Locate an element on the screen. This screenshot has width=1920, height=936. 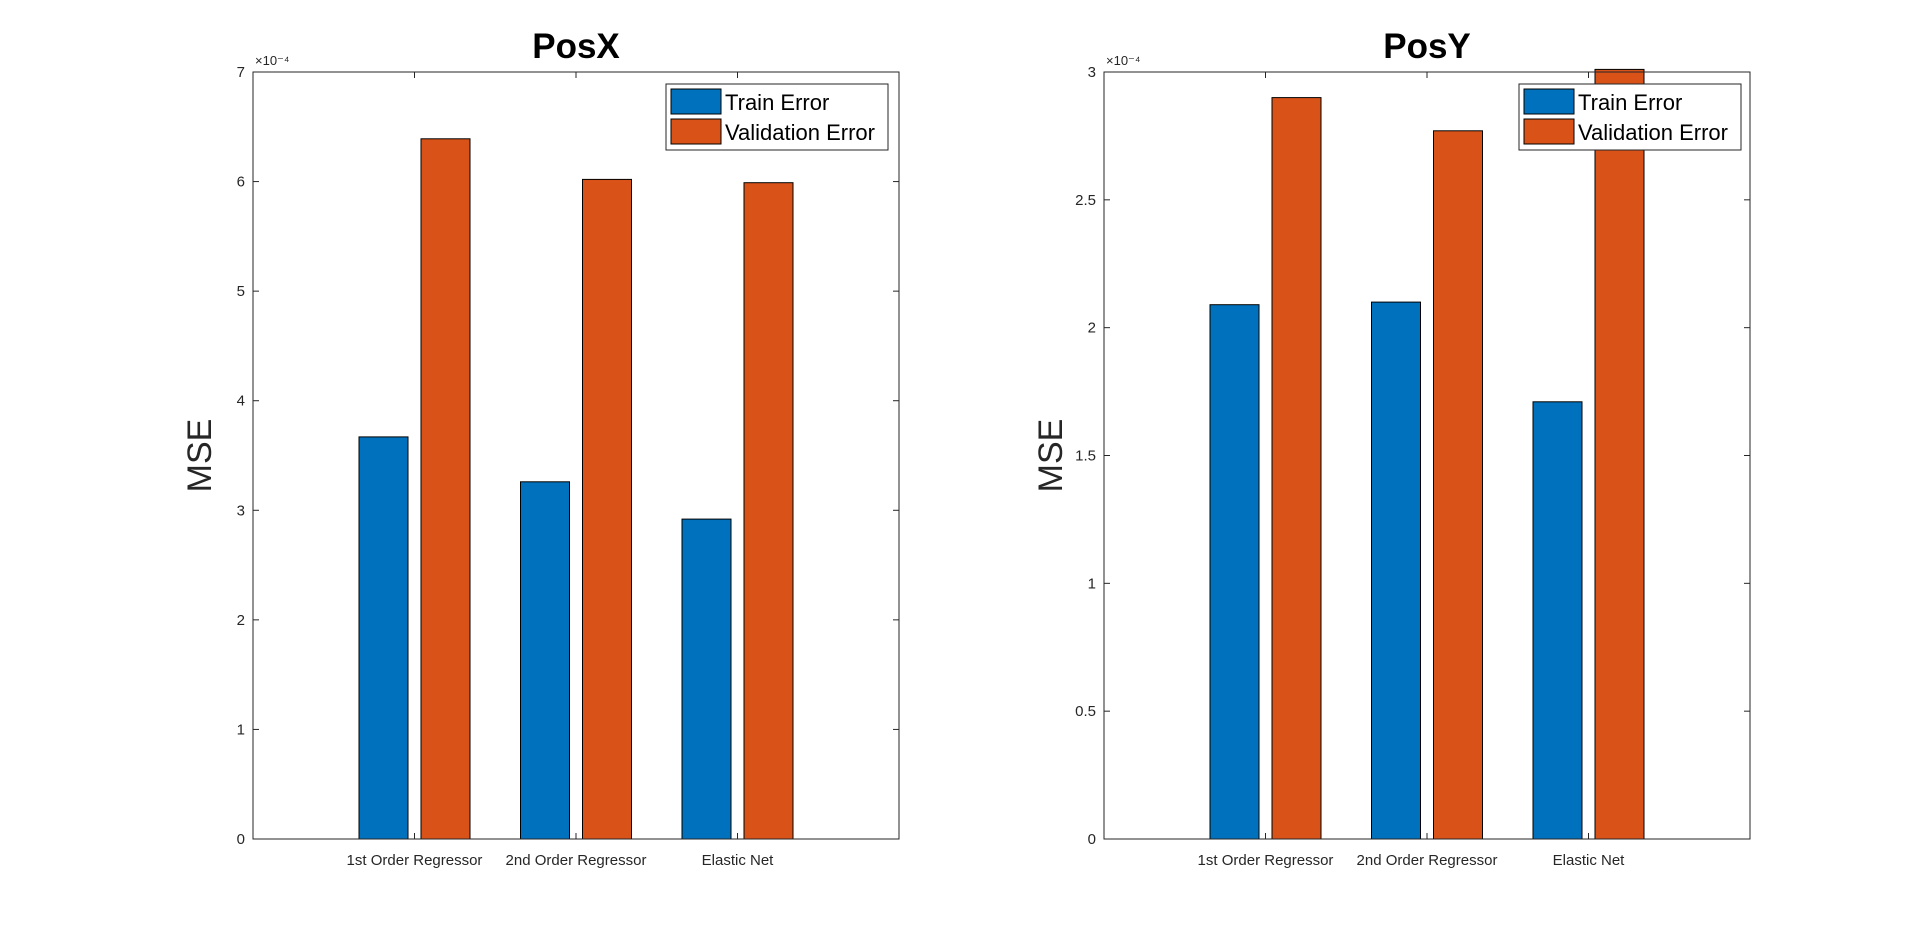
y-tick-label: 2.5 is located at coordinates (1085, 200).